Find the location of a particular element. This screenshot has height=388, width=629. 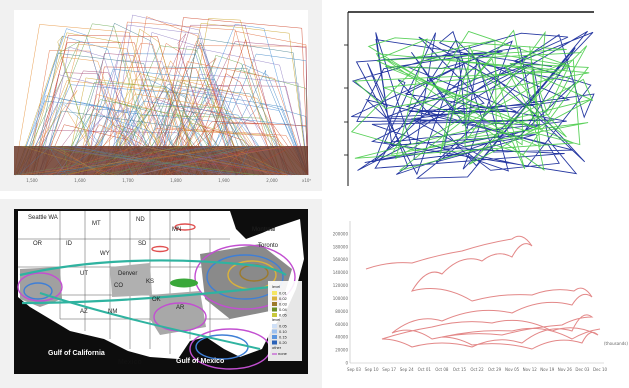

y-tick-label: 180000 is located at coordinates (341, 246).